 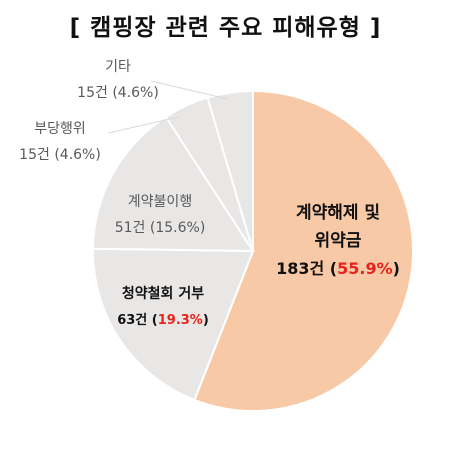 What do you see at coordinates (306, 268) in the screenshot?
I see `slice-count-1: 183건 (` at bounding box center [306, 268].